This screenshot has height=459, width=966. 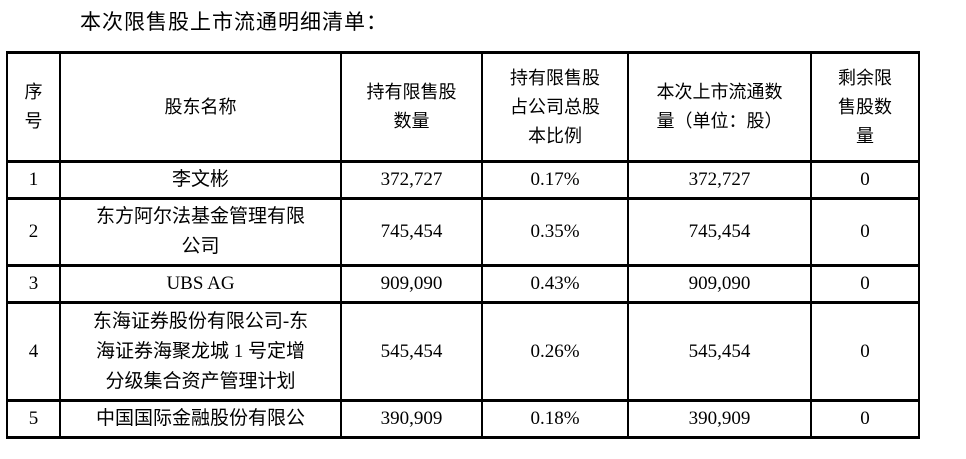 What do you see at coordinates (555, 232) in the screenshot?
I see `cell-ratio-of-total-capital: 0.35%` at bounding box center [555, 232].